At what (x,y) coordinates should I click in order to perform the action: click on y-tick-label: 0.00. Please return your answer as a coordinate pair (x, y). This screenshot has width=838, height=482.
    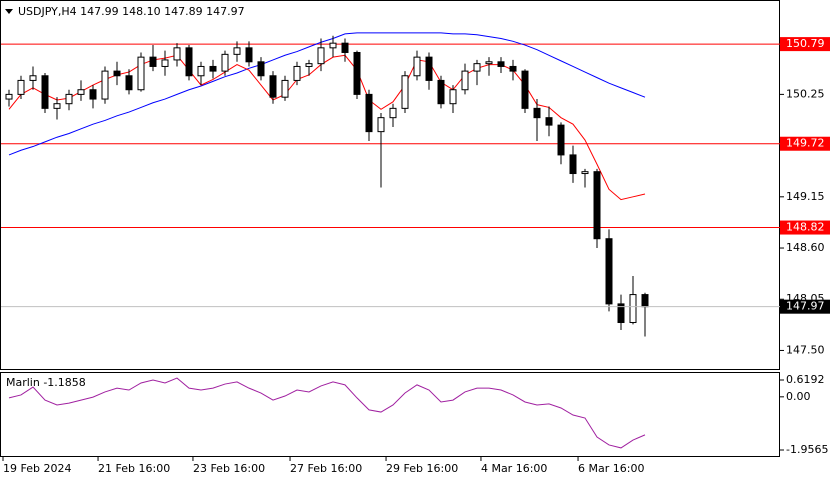
    Looking at the image, I should click on (798, 396).